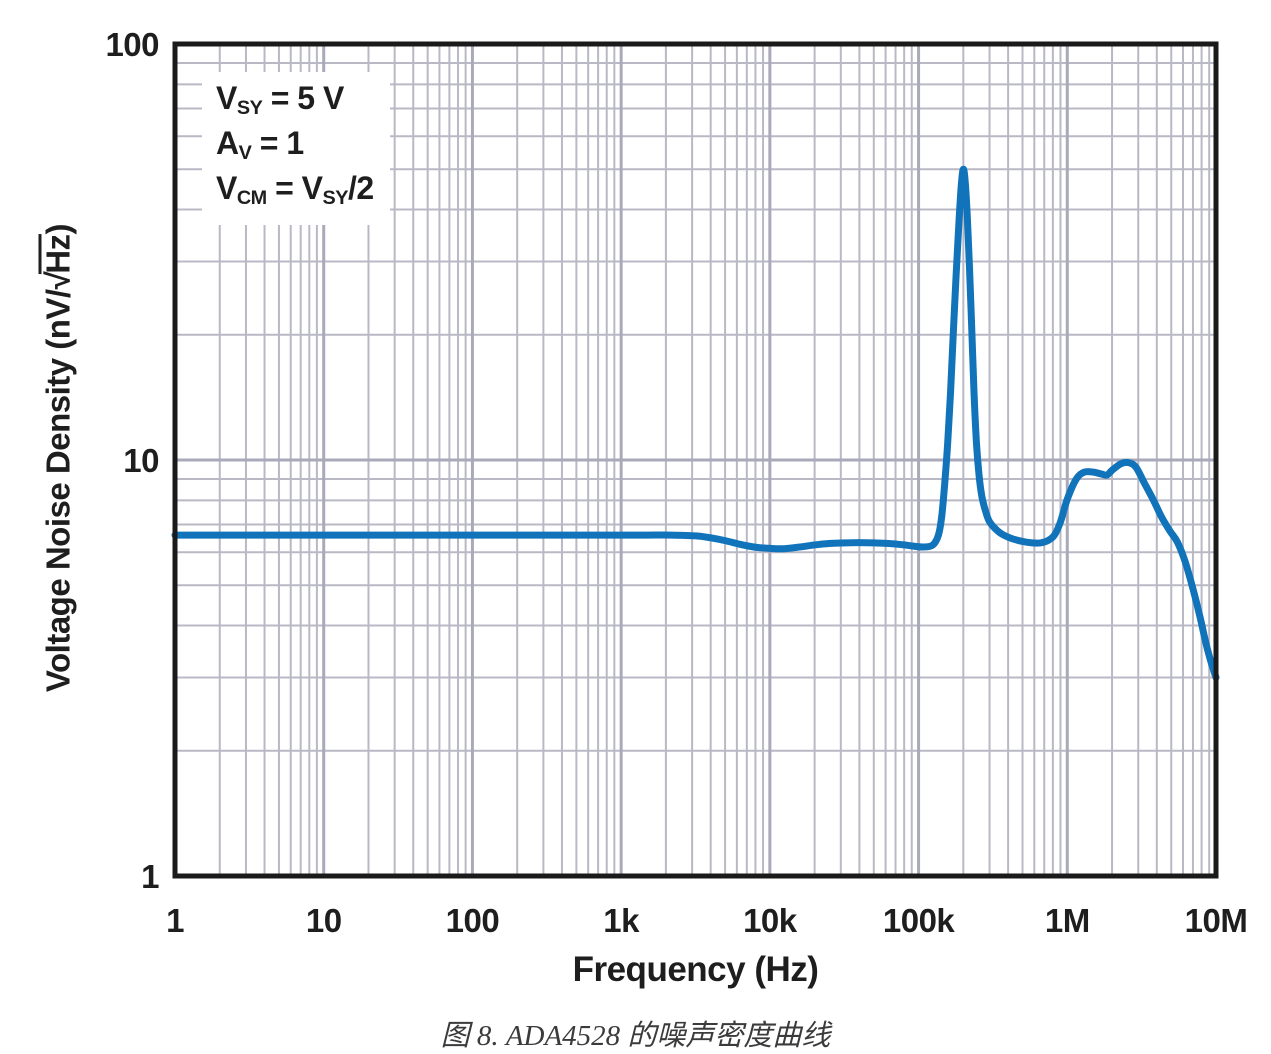  What do you see at coordinates (58, 280) in the screenshot?
I see `sqrt-radical-symbol: √` at bounding box center [58, 280].